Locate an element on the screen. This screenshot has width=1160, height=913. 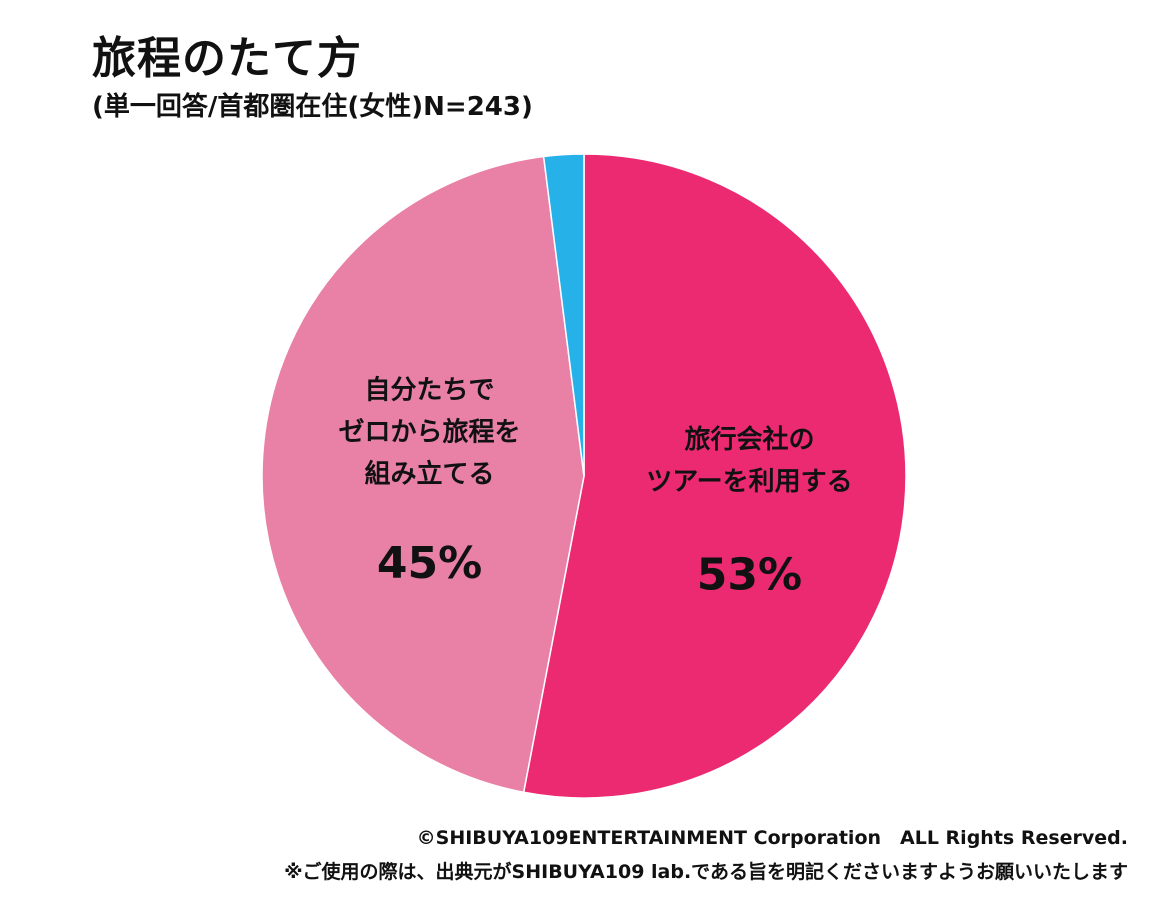
slice-label-0-line-0: 旅行会社の is located at coordinates (749, 439).